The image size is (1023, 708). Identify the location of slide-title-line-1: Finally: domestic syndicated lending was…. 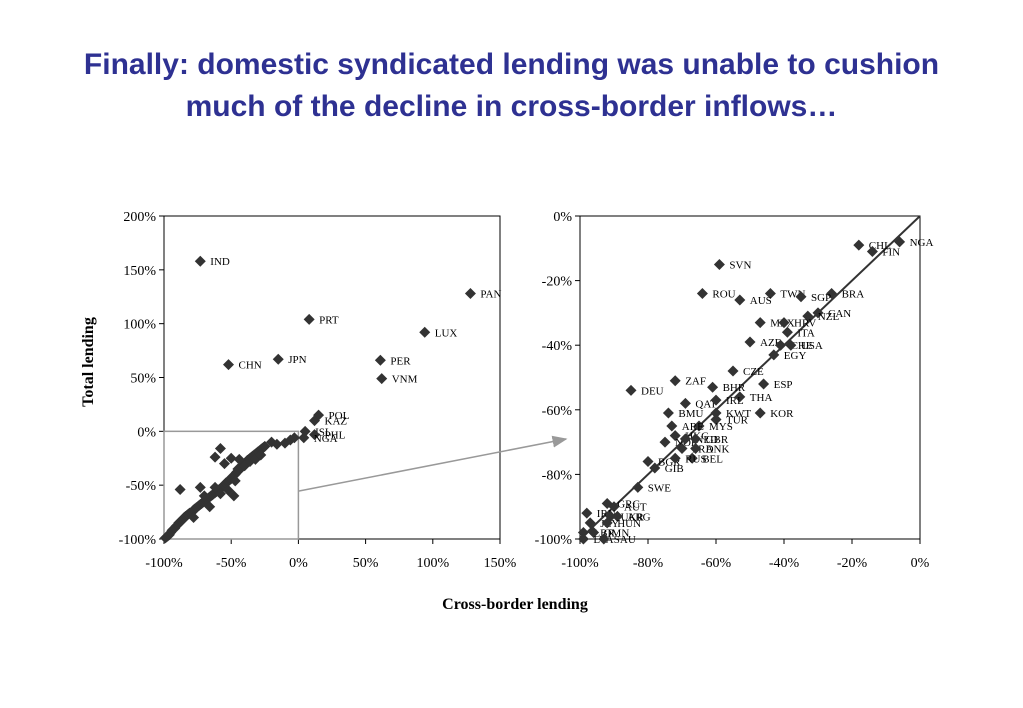
(511, 64).